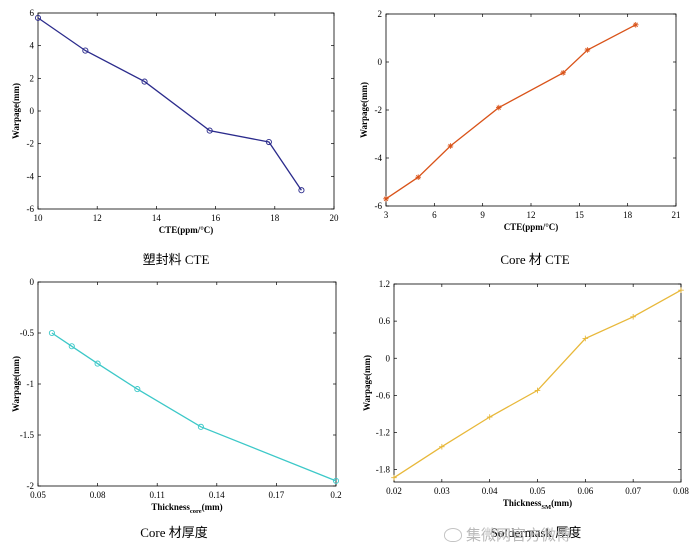 This screenshot has width=700, height=553. What do you see at coordinates (676, 215) in the screenshot?
I see `x-tick-label: 21` at bounding box center [676, 215].